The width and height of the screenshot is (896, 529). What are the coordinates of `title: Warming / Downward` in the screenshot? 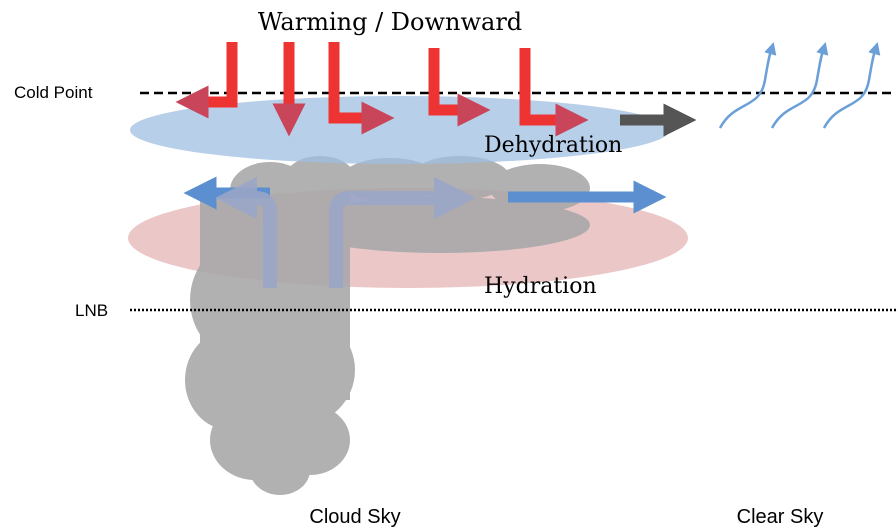 It's located at (390, 22).